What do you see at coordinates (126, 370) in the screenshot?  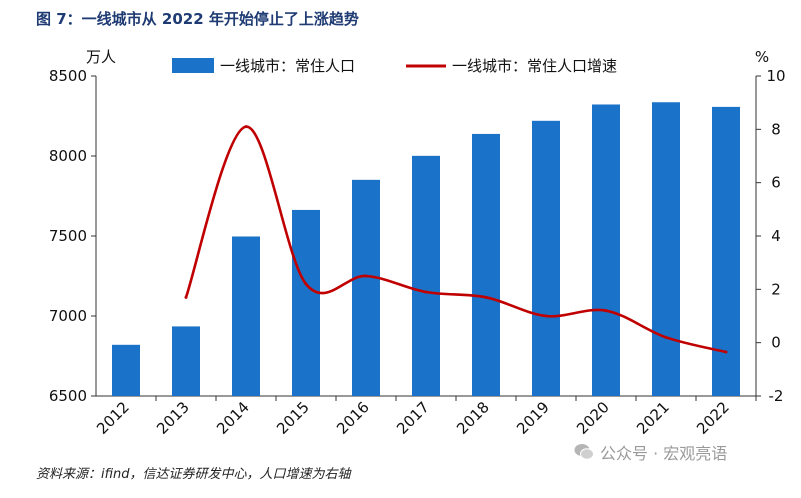 I see `bar-2012` at bounding box center [126, 370].